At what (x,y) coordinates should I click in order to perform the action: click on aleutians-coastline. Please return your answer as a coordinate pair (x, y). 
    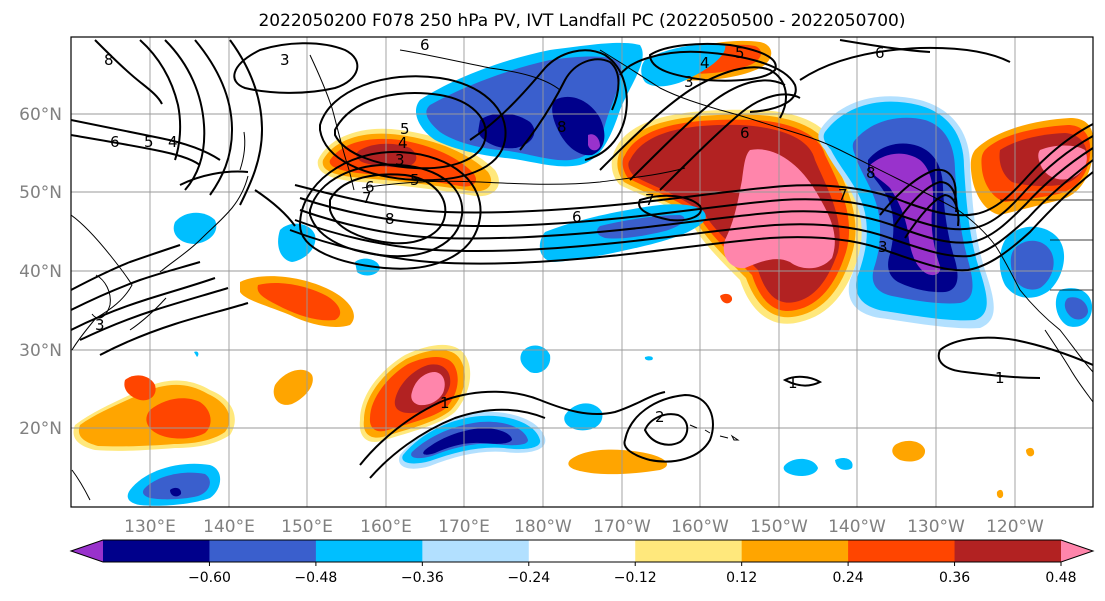
    Looking at the image, I should click on (523, 178).